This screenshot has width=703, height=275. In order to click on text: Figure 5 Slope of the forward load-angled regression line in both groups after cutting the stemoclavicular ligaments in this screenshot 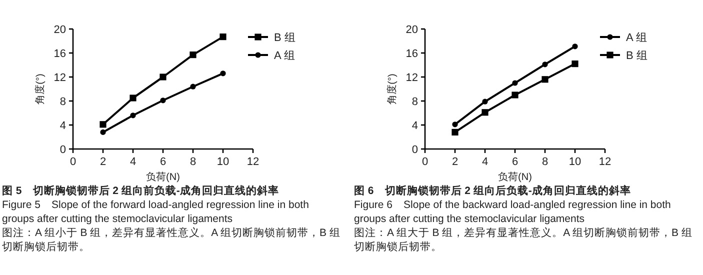, I will do `click(156, 212)`.